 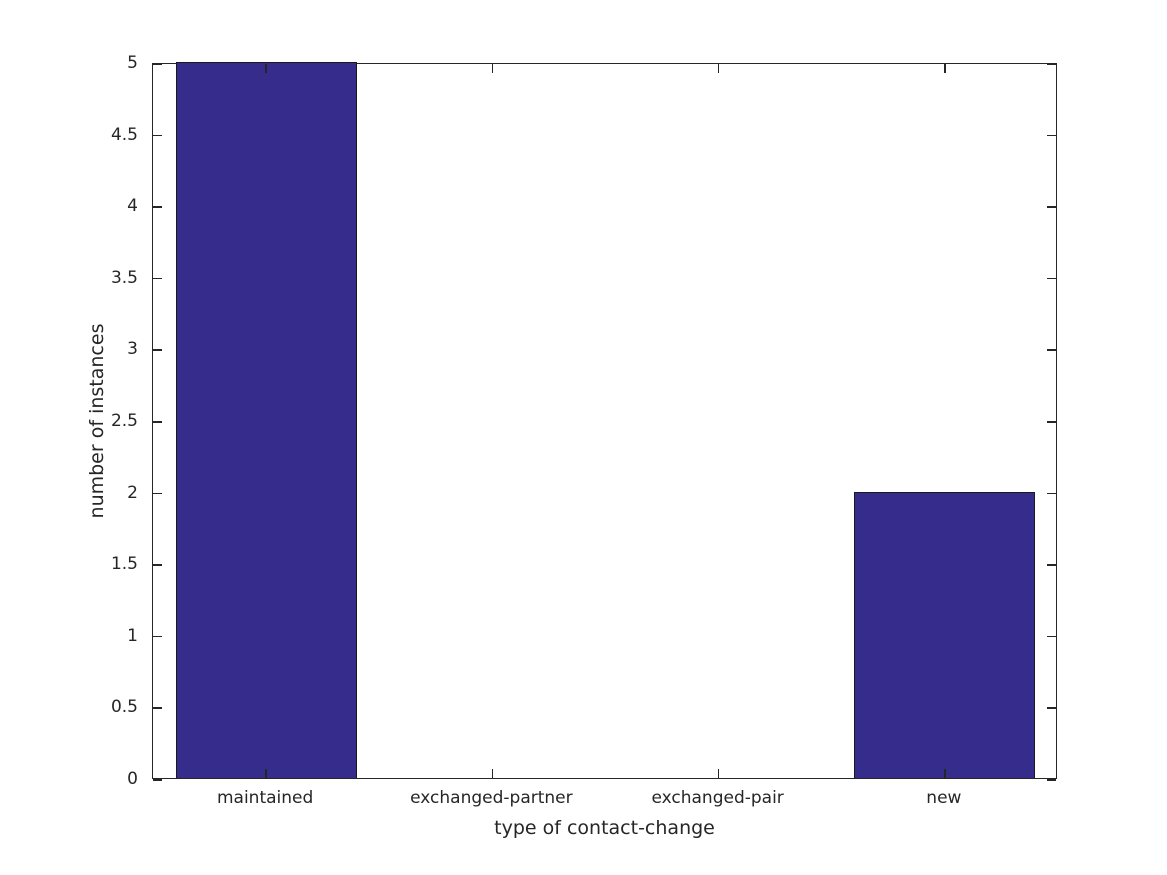 What do you see at coordinates (132, 492) in the screenshot?
I see `y-tick-label: 2` at bounding box center [132, 492].